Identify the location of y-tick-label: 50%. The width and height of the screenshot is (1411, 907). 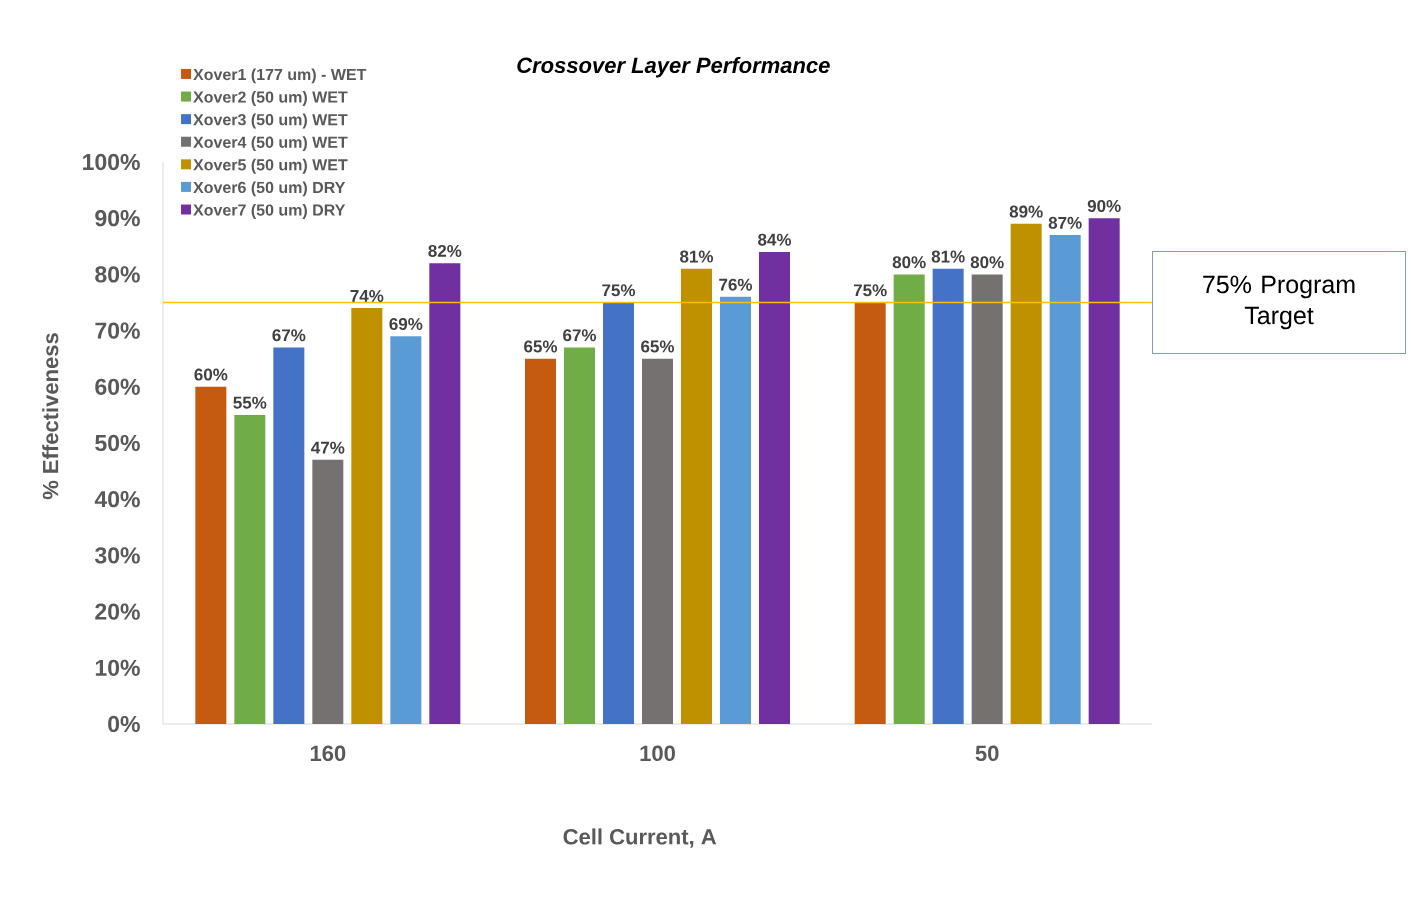
(117, 443).